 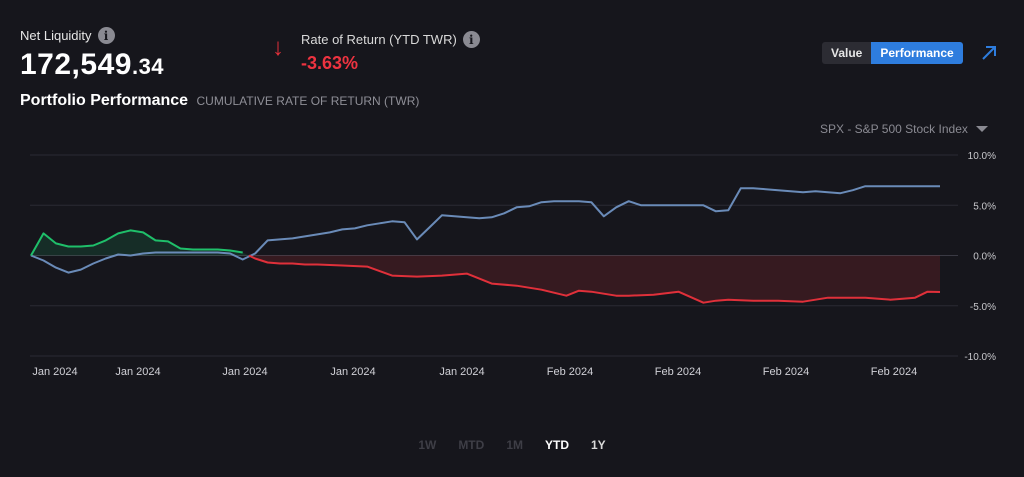 What do you see at coordinates (471, 445) in the screenshot?
I see `range-mtd-button: MTD` at bounding box center [471, 445].